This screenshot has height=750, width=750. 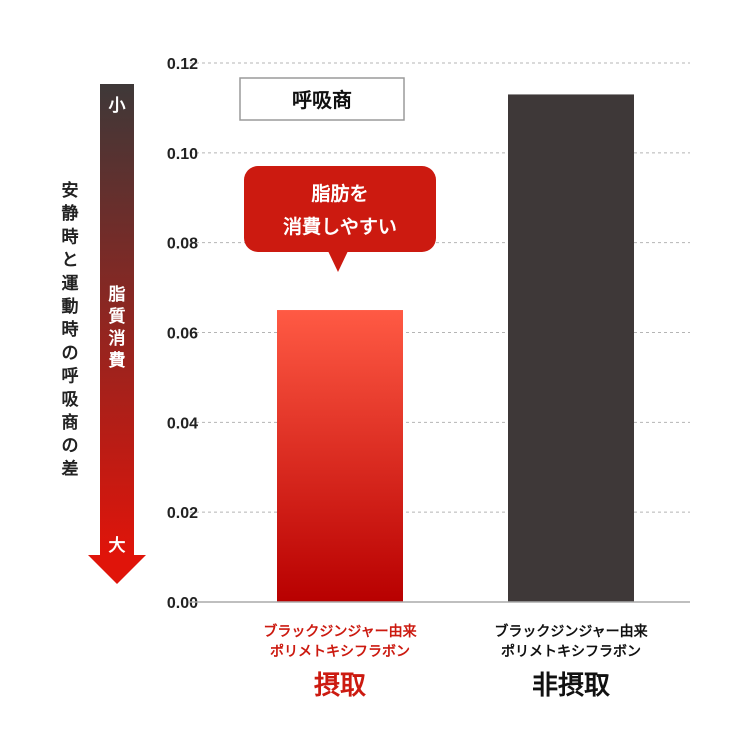 I want to click on category-non-intake-main: 非摂取, so click(x=571, y=685).